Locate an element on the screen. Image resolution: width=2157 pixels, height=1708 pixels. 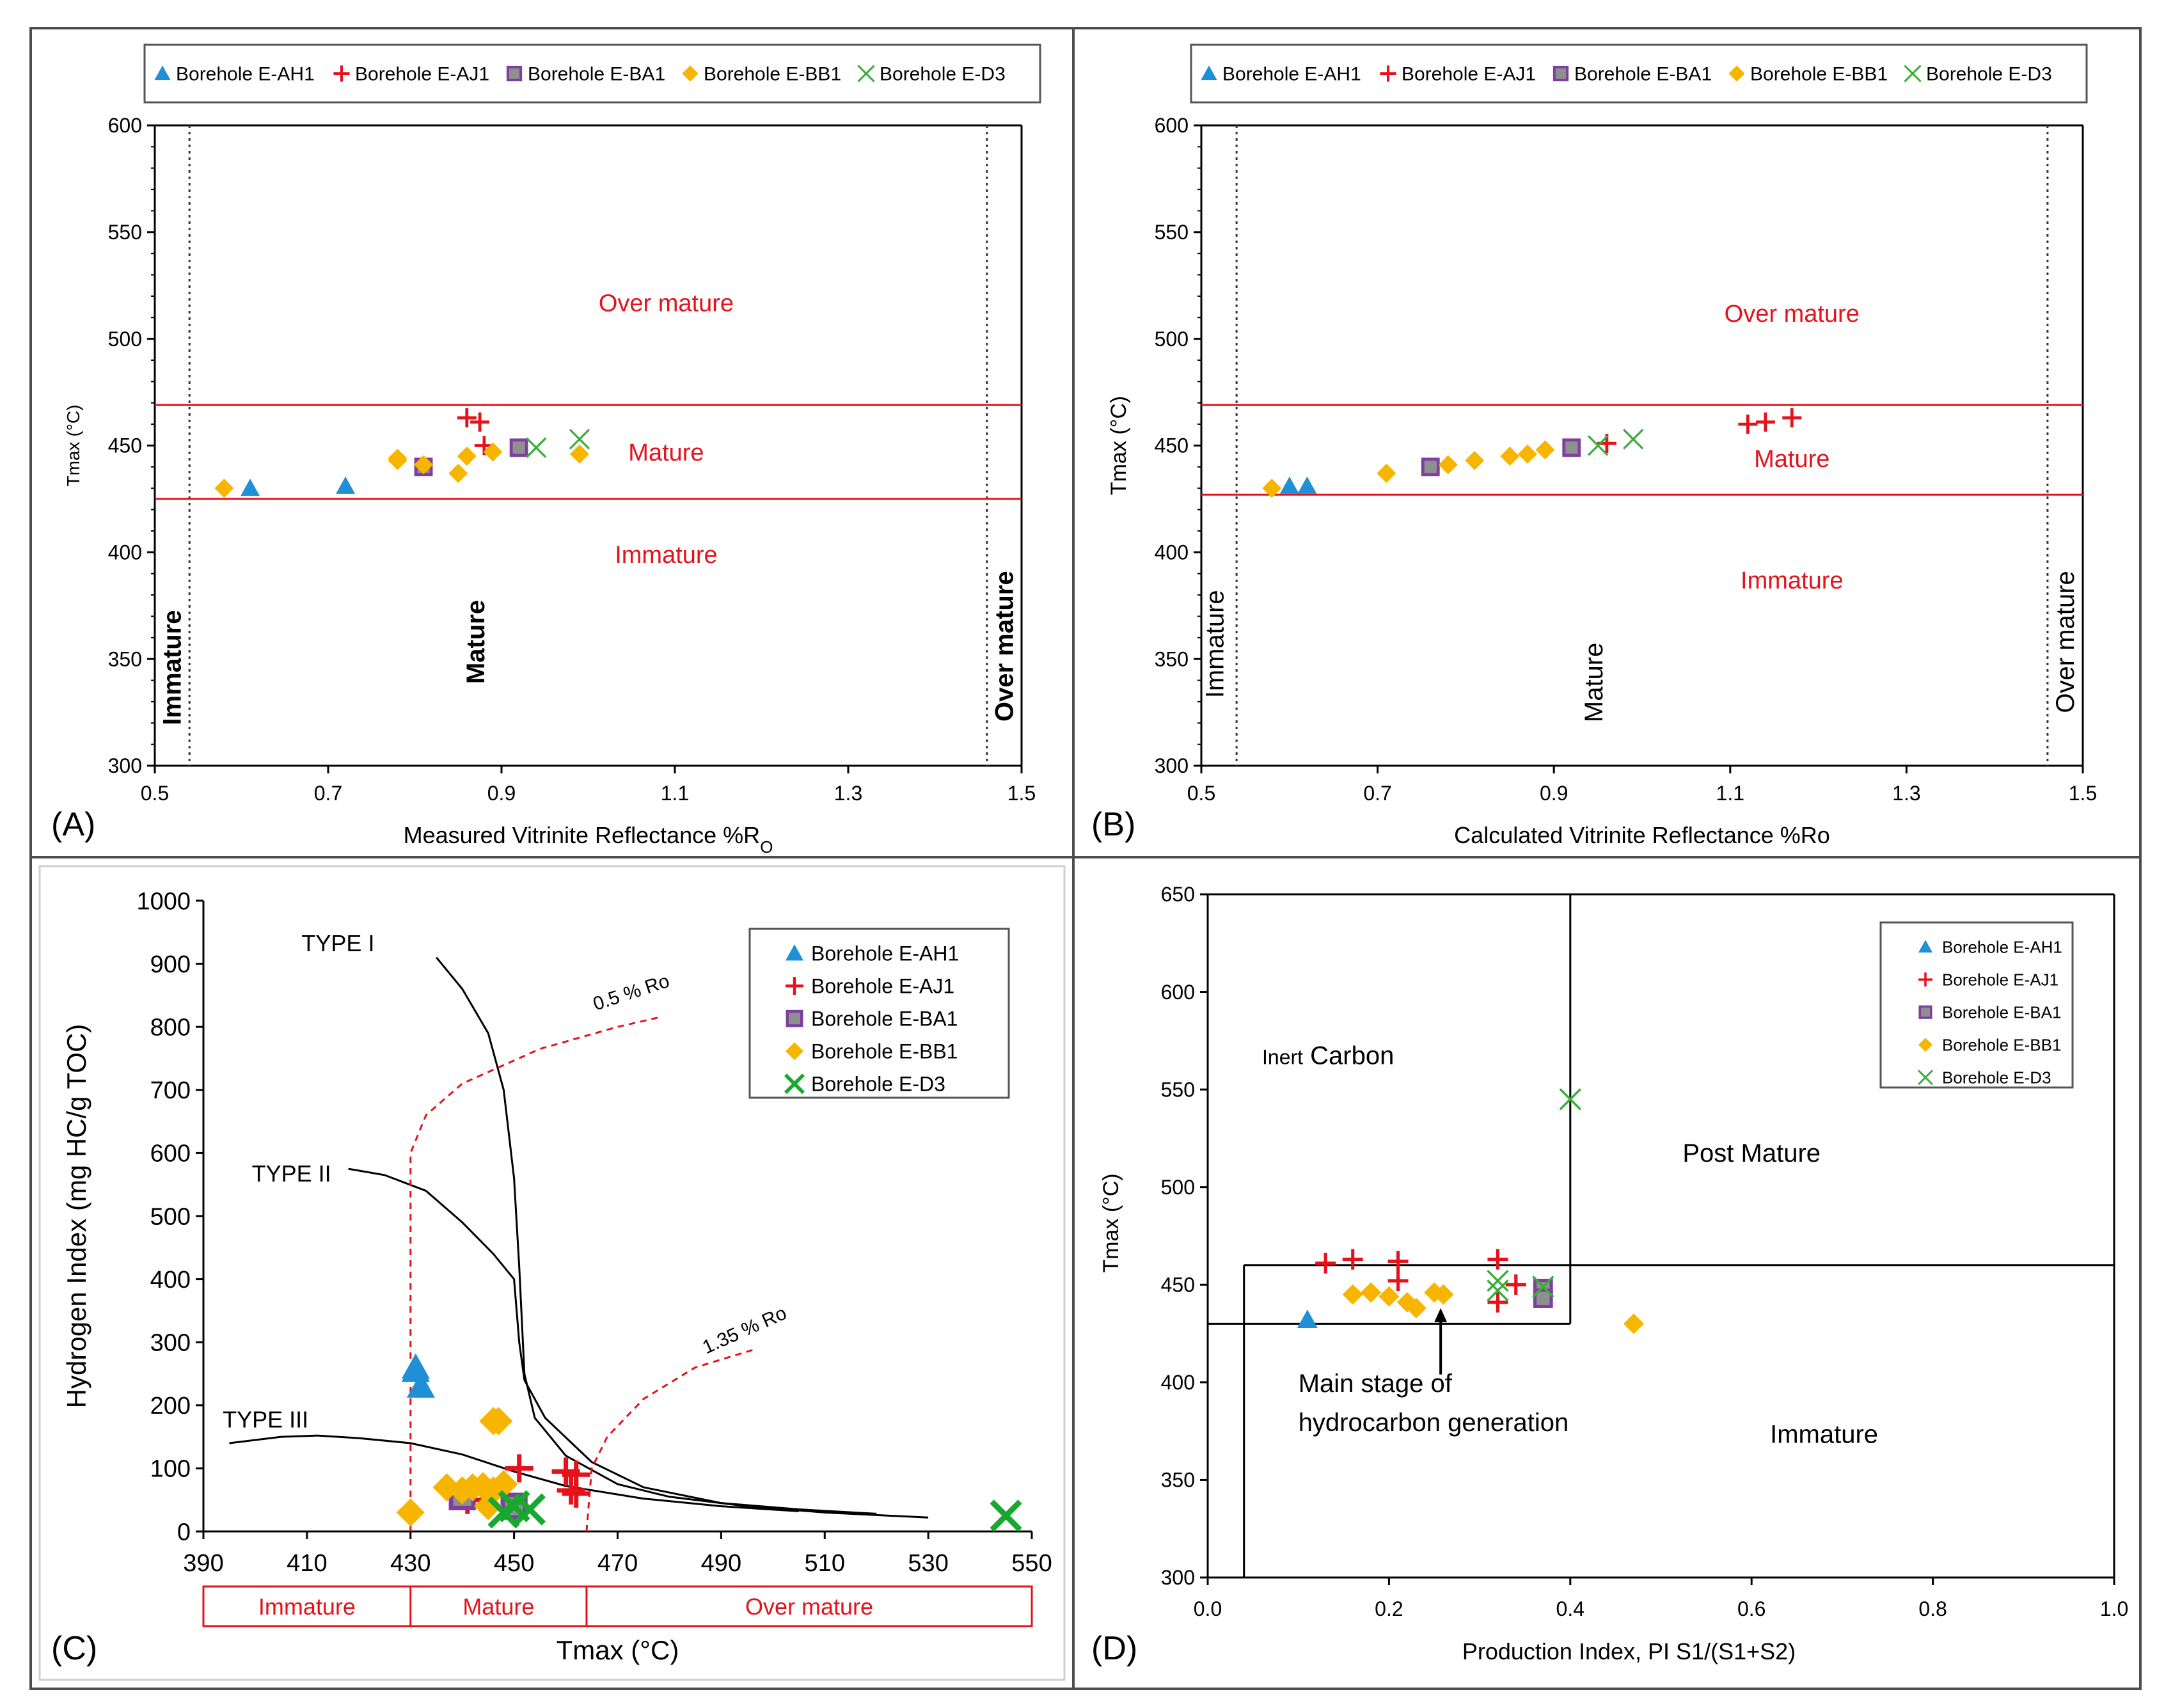
zone-mature-label: Mature is located at coordinates (666, 453).